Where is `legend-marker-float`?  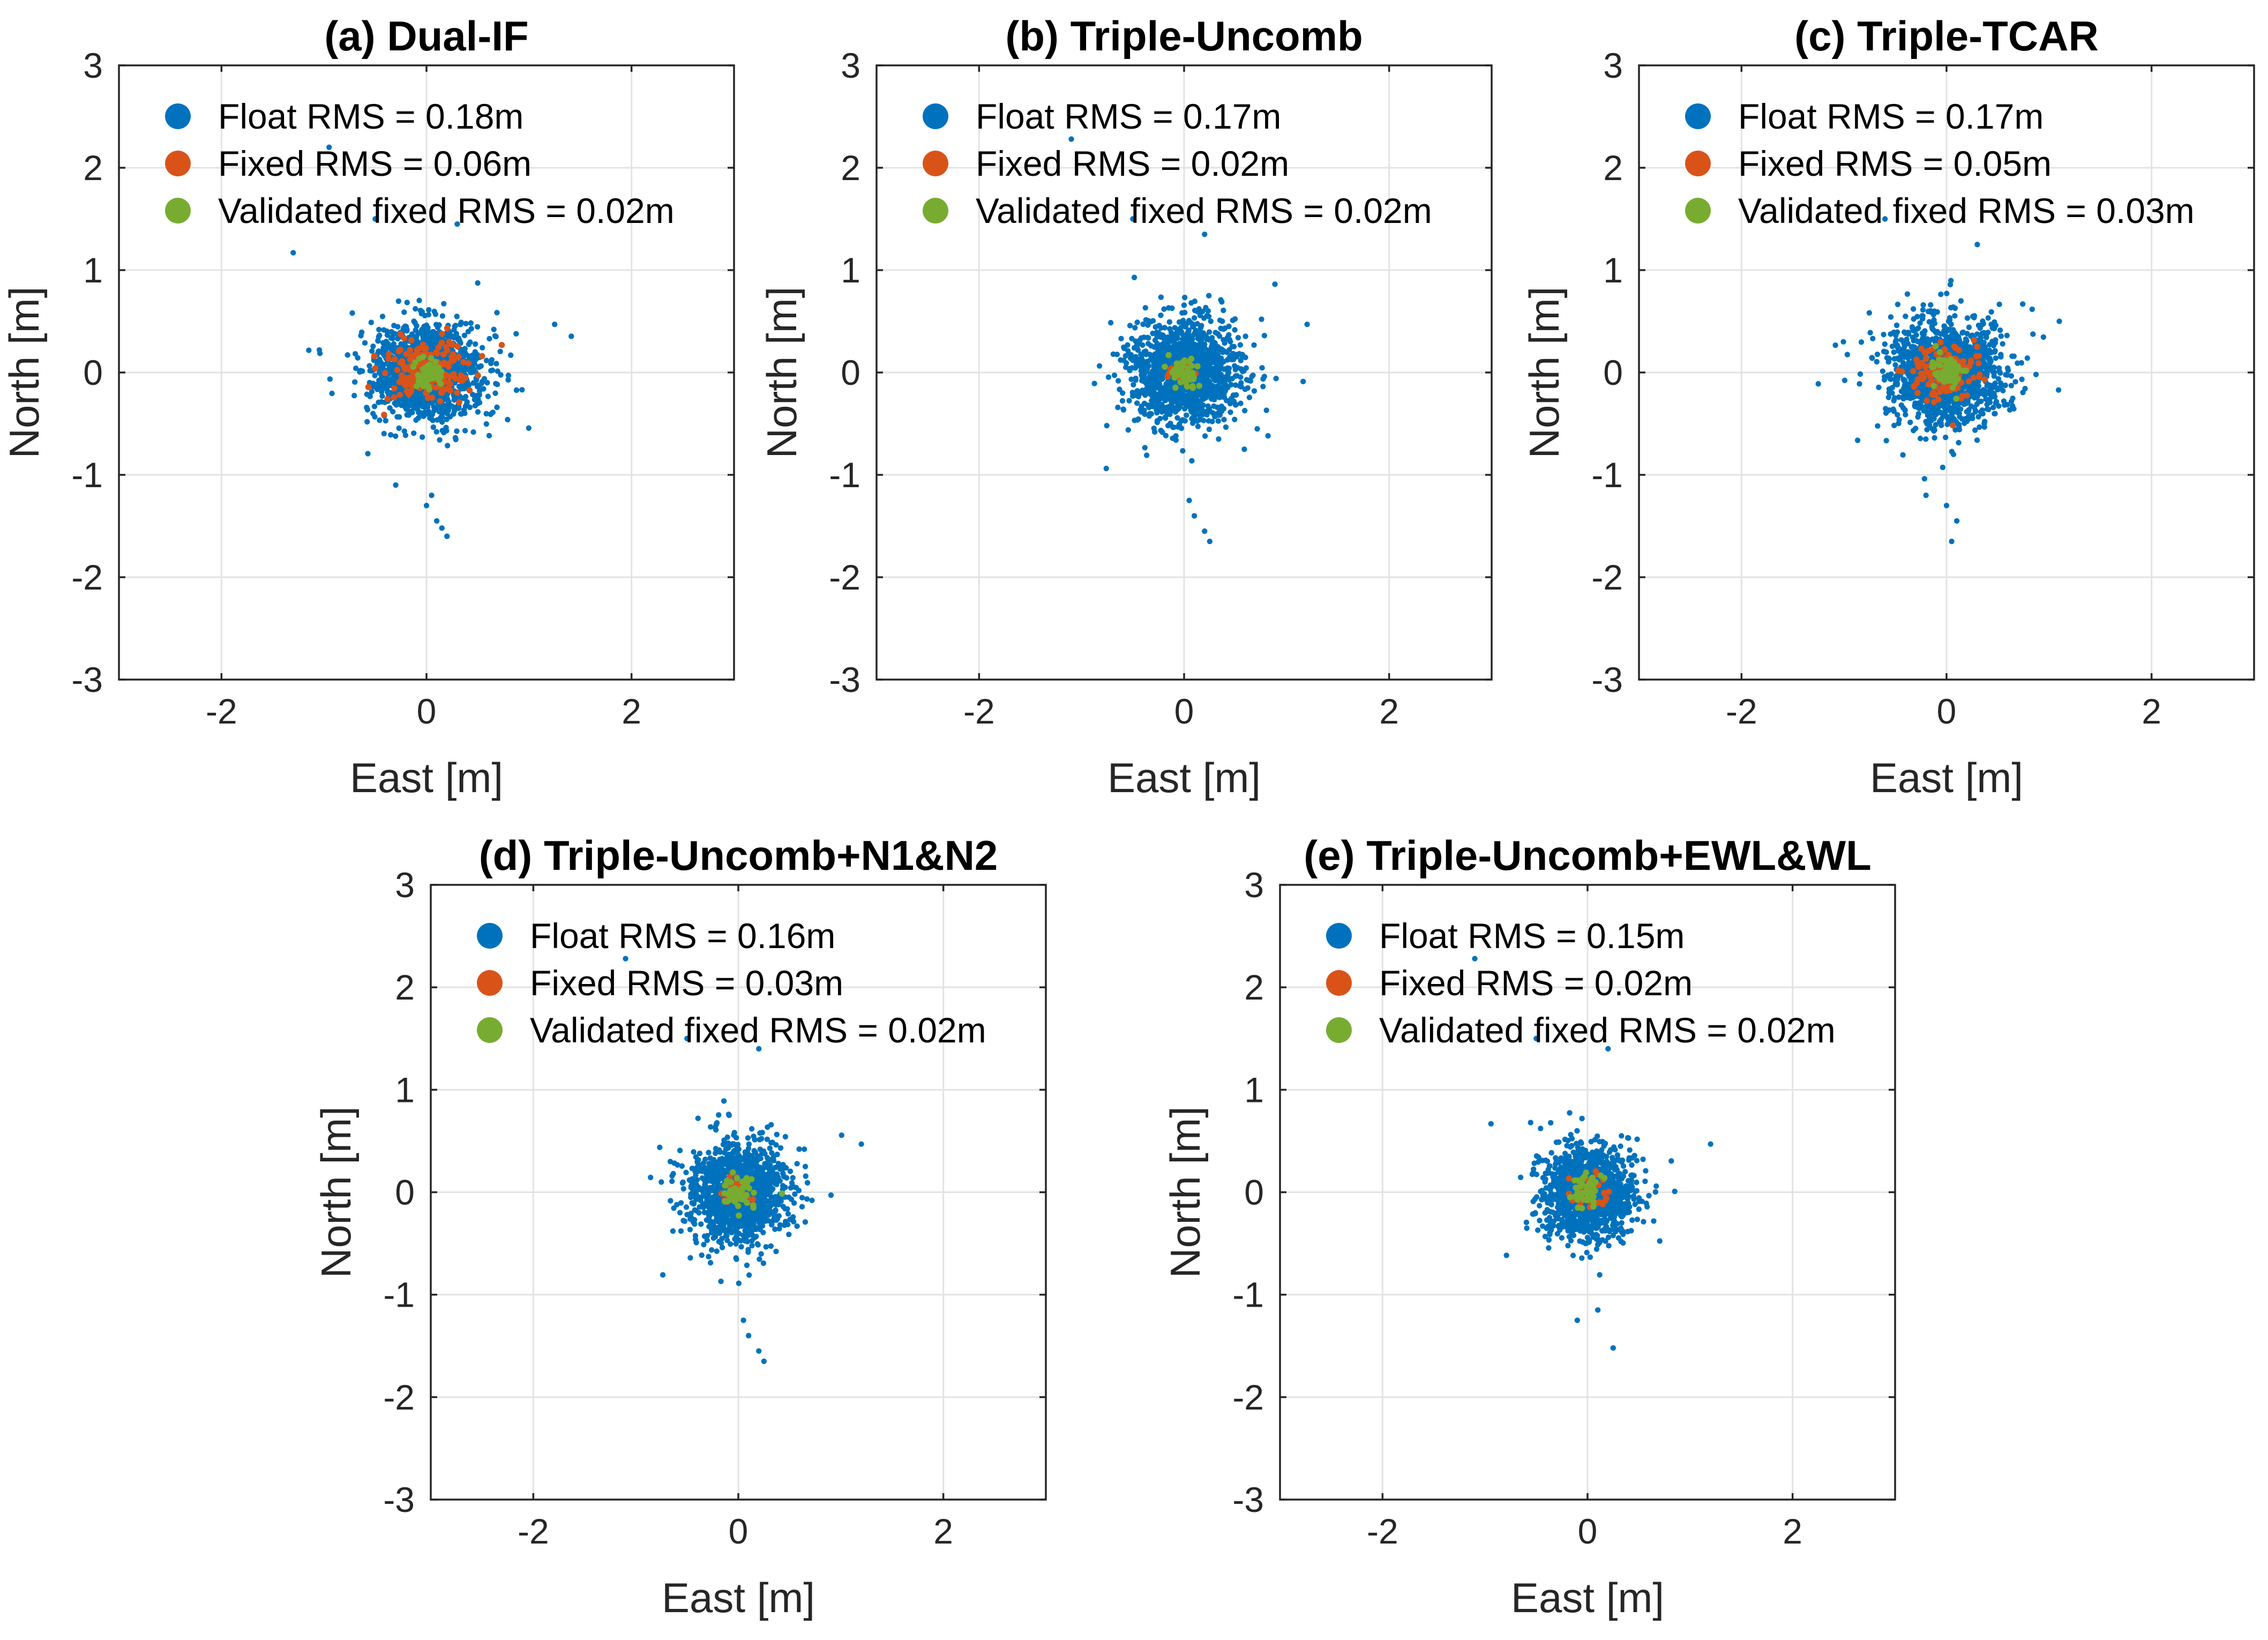 legend-marker-float is located at coordinates (936, 116).